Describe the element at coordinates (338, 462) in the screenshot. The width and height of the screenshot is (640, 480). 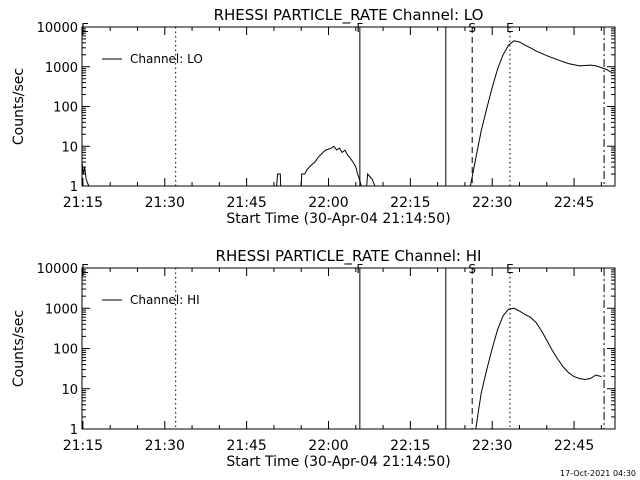
I see `panel2-x-axis-label: Start Time (30-Apr-04 21:14:50)` at that location.